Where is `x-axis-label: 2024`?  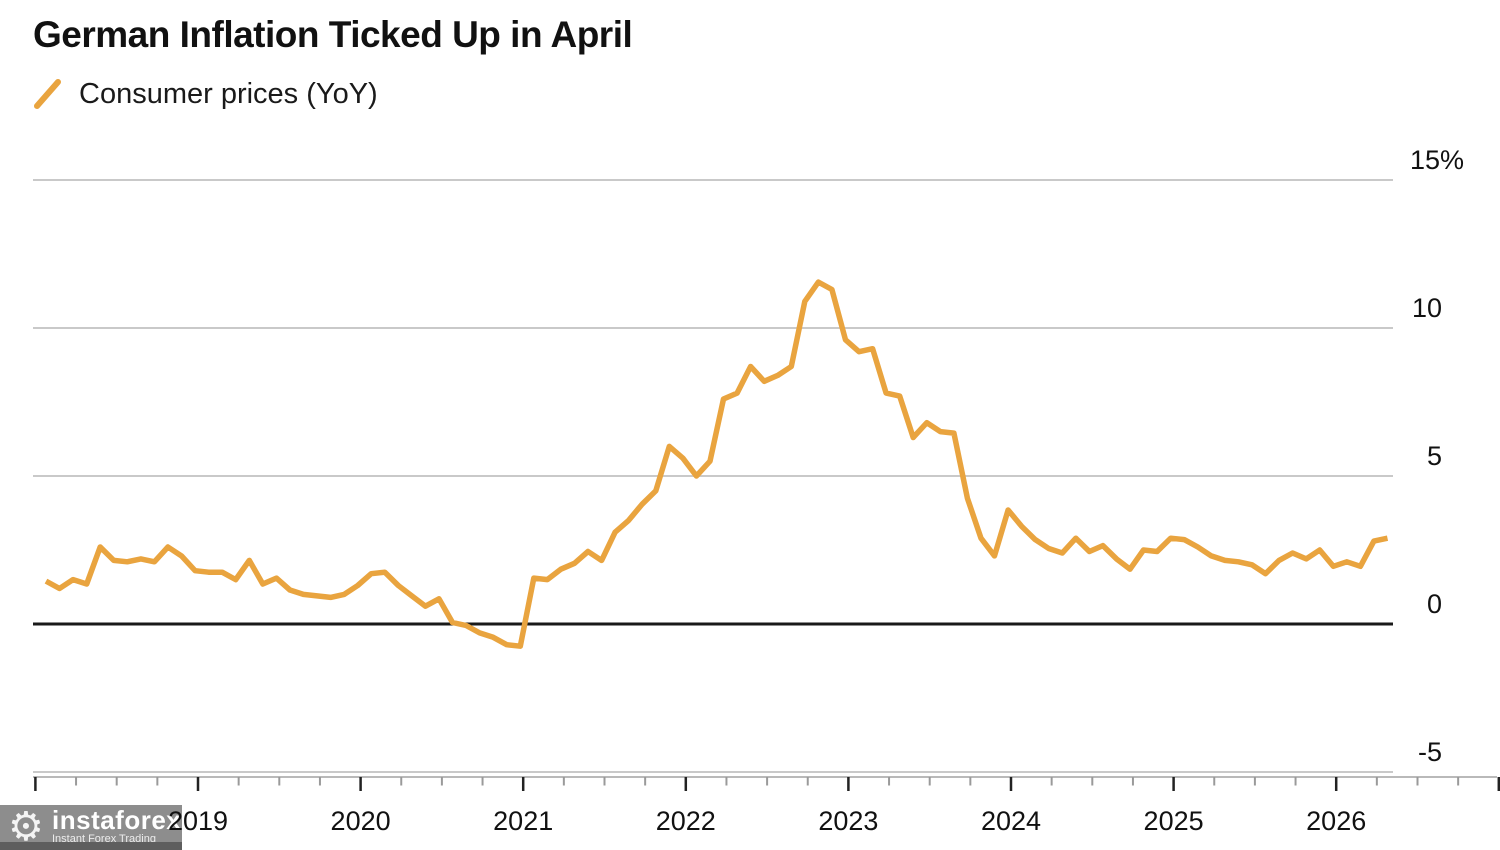 x-axis-label: 2024 is located at coordinates (1011, 821).